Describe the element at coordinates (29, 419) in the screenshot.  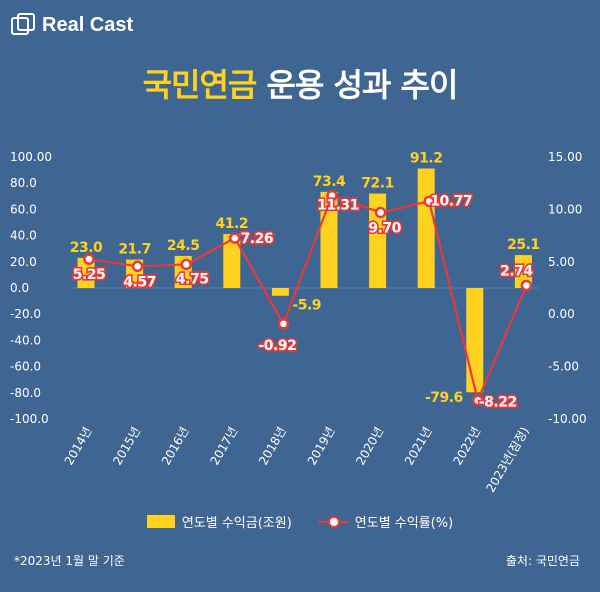
I see `y-left-tick-label: -100.0` at that location.